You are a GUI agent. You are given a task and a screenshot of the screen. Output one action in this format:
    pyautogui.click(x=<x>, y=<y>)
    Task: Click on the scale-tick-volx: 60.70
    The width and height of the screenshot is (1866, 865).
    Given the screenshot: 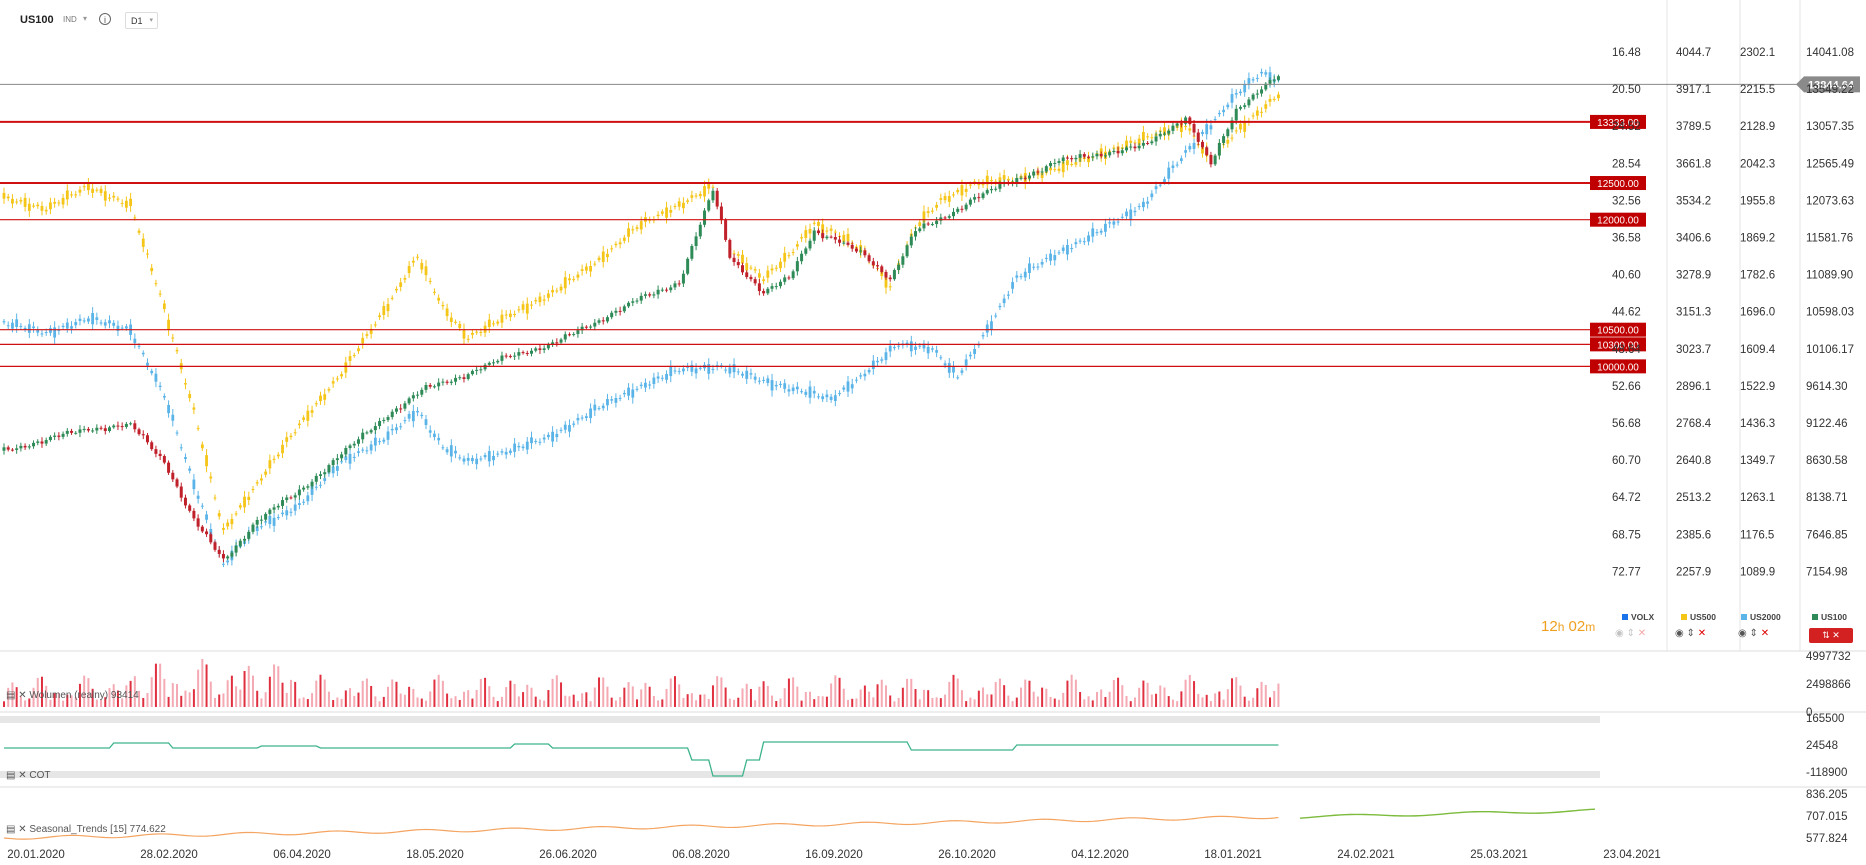 What is the action you would take?
    pyautogui.click(x=1626, y=461)
    